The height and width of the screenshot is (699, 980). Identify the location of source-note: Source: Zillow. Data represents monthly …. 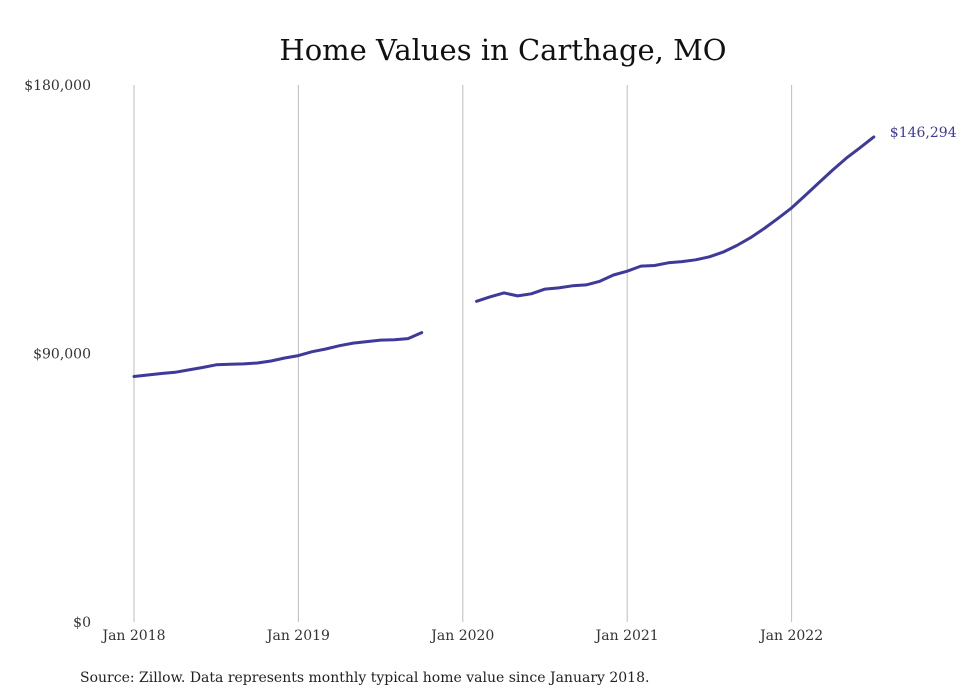
(364, 678).